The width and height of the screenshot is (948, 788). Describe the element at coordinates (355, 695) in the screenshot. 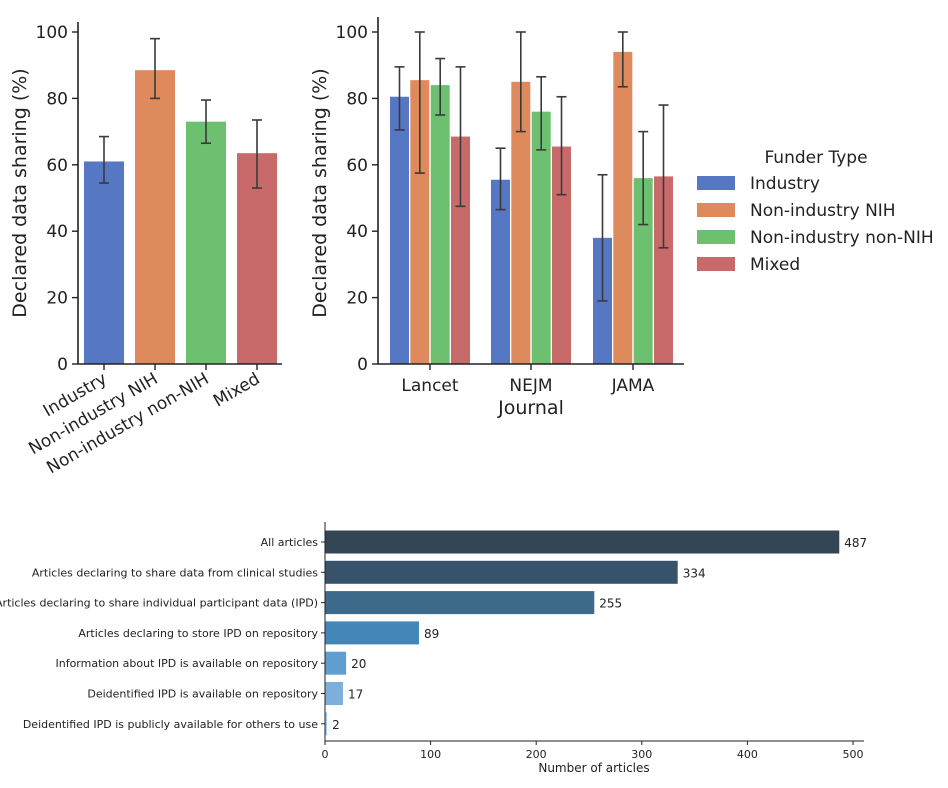

I see `c3-value-label-5: 17` at that location.